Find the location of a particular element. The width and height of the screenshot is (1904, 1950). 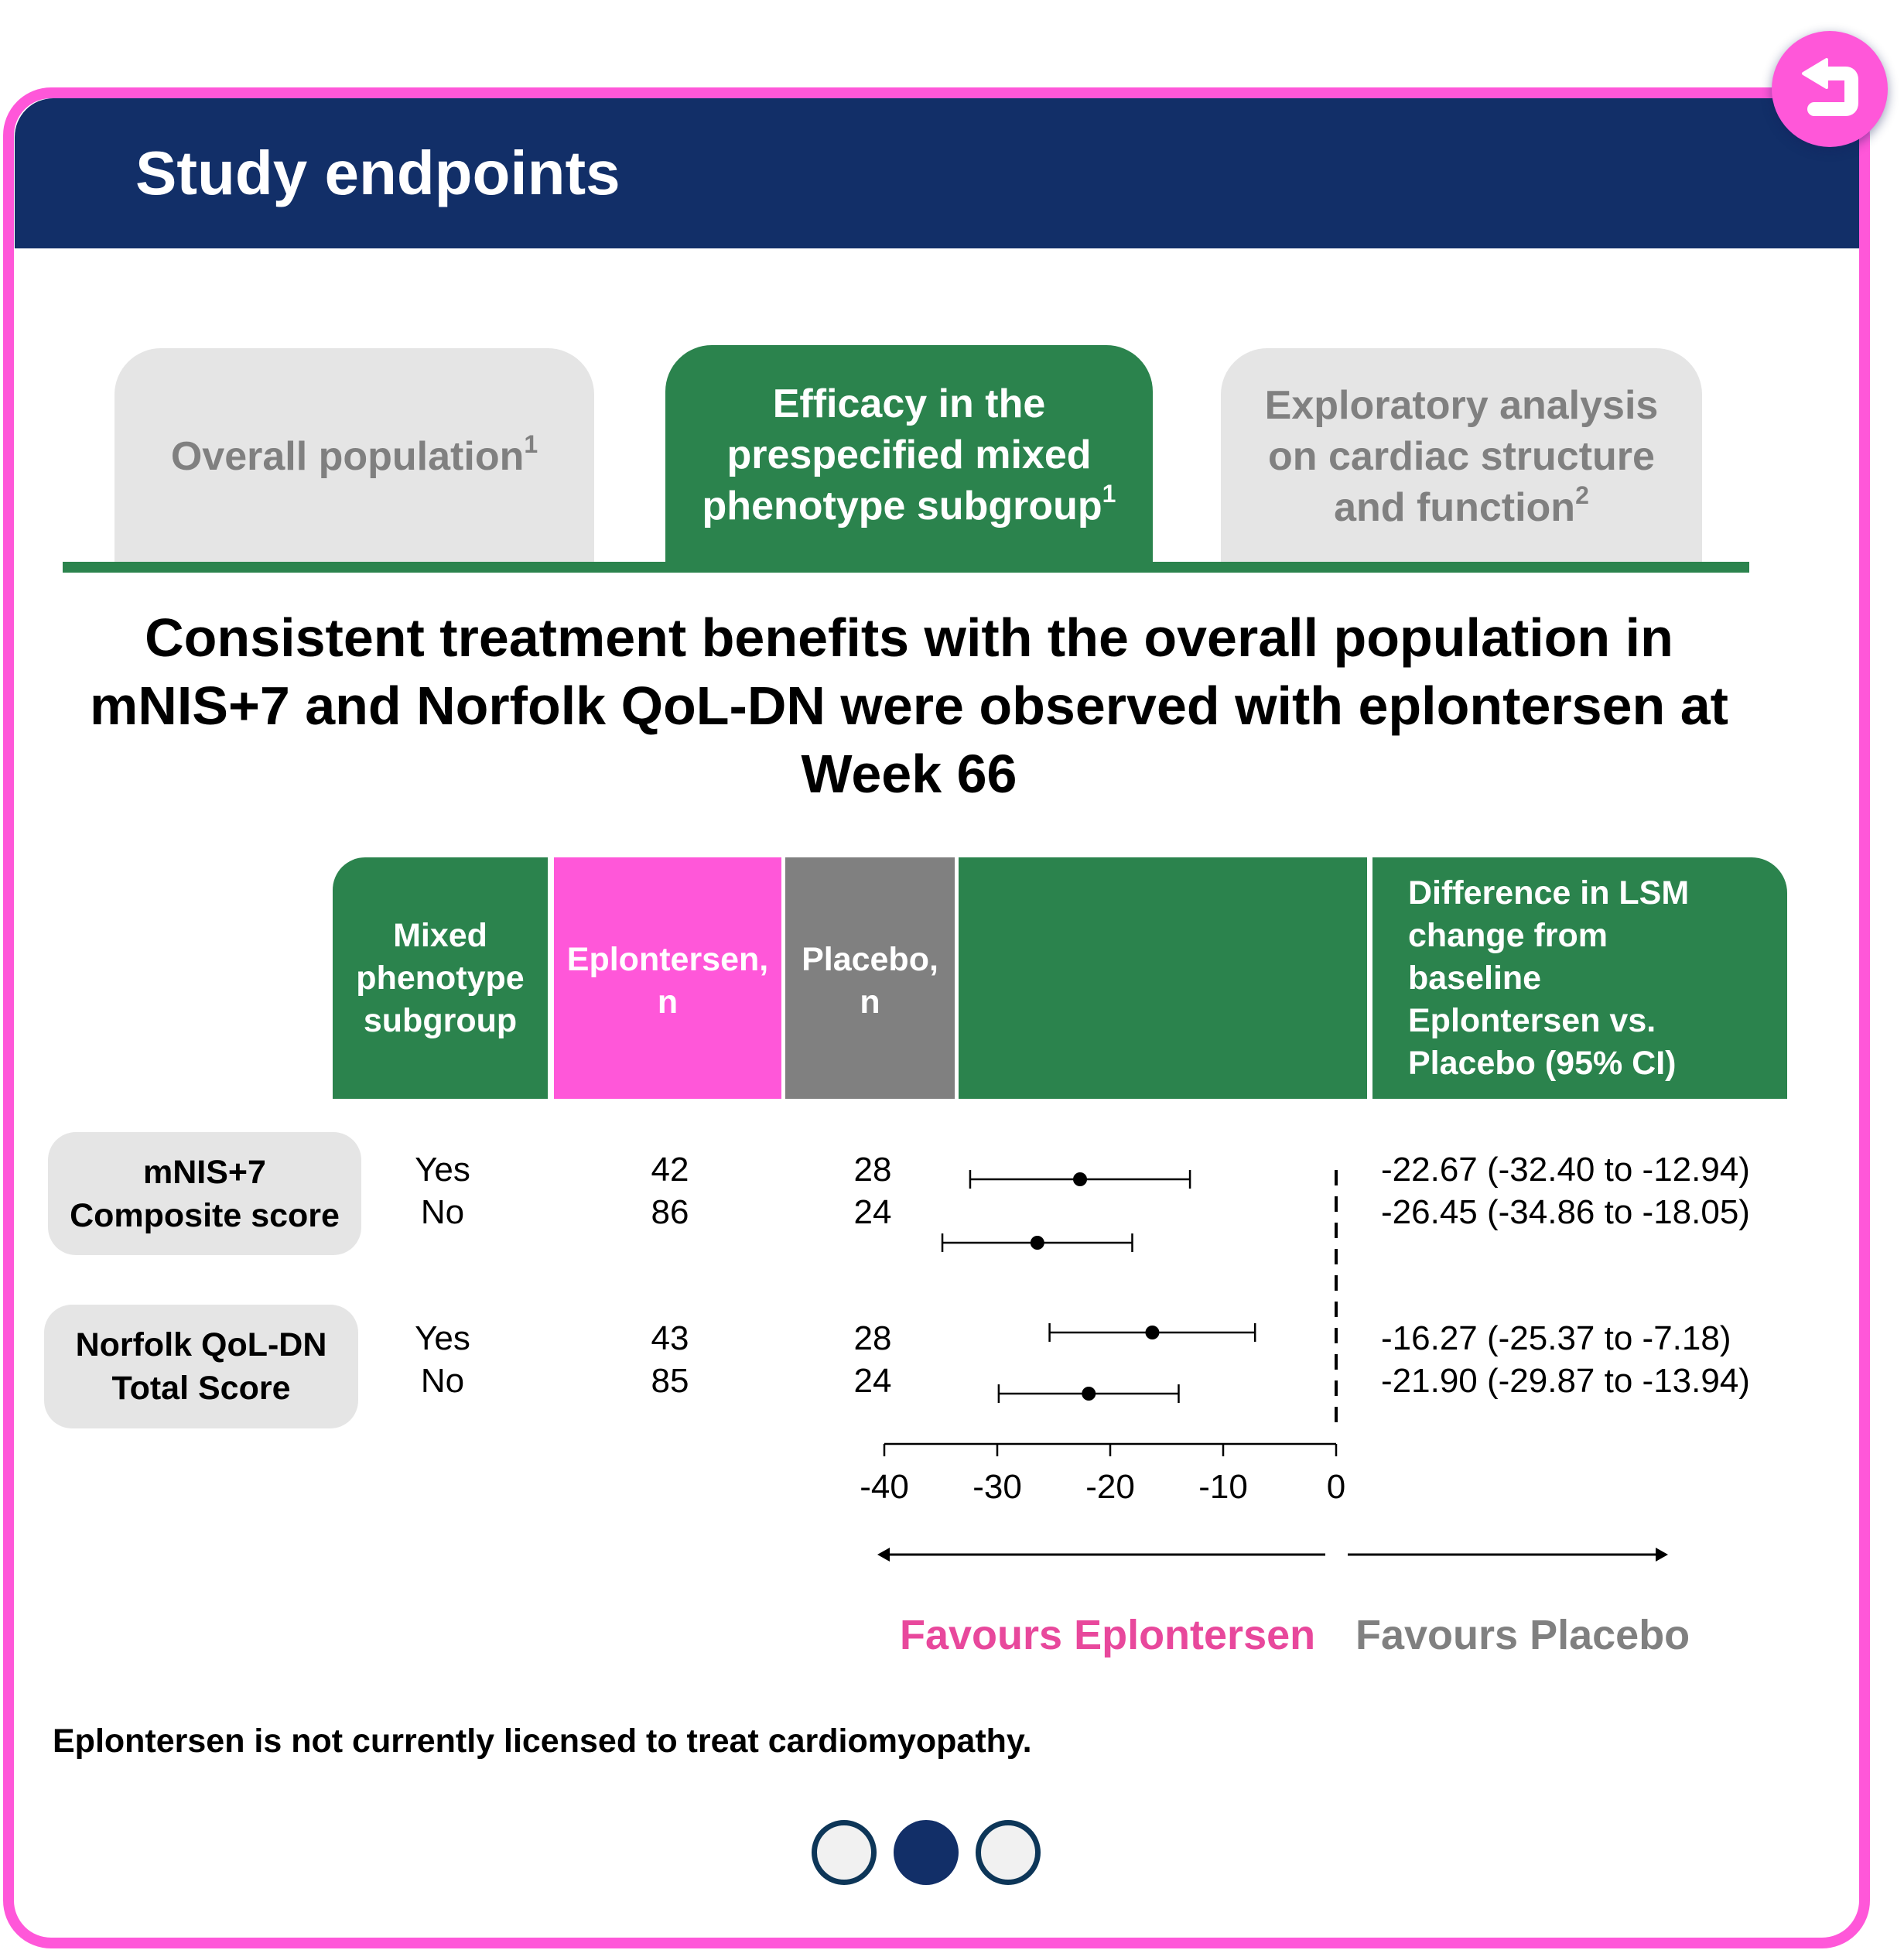

favours-eplontersen-label: Favours Eplontersen is located at coordinates (1108, 1635).